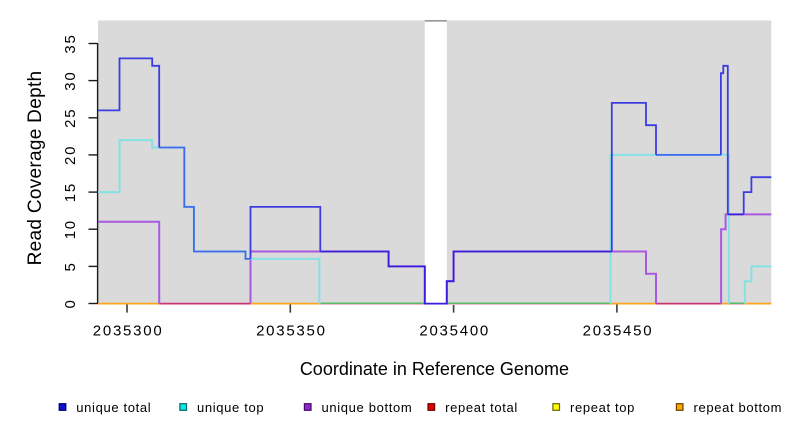  Describe the element at coordinates (434, 369) in the screenshot. I see `svg-text: Coordinate in Reference Genome` at that location.